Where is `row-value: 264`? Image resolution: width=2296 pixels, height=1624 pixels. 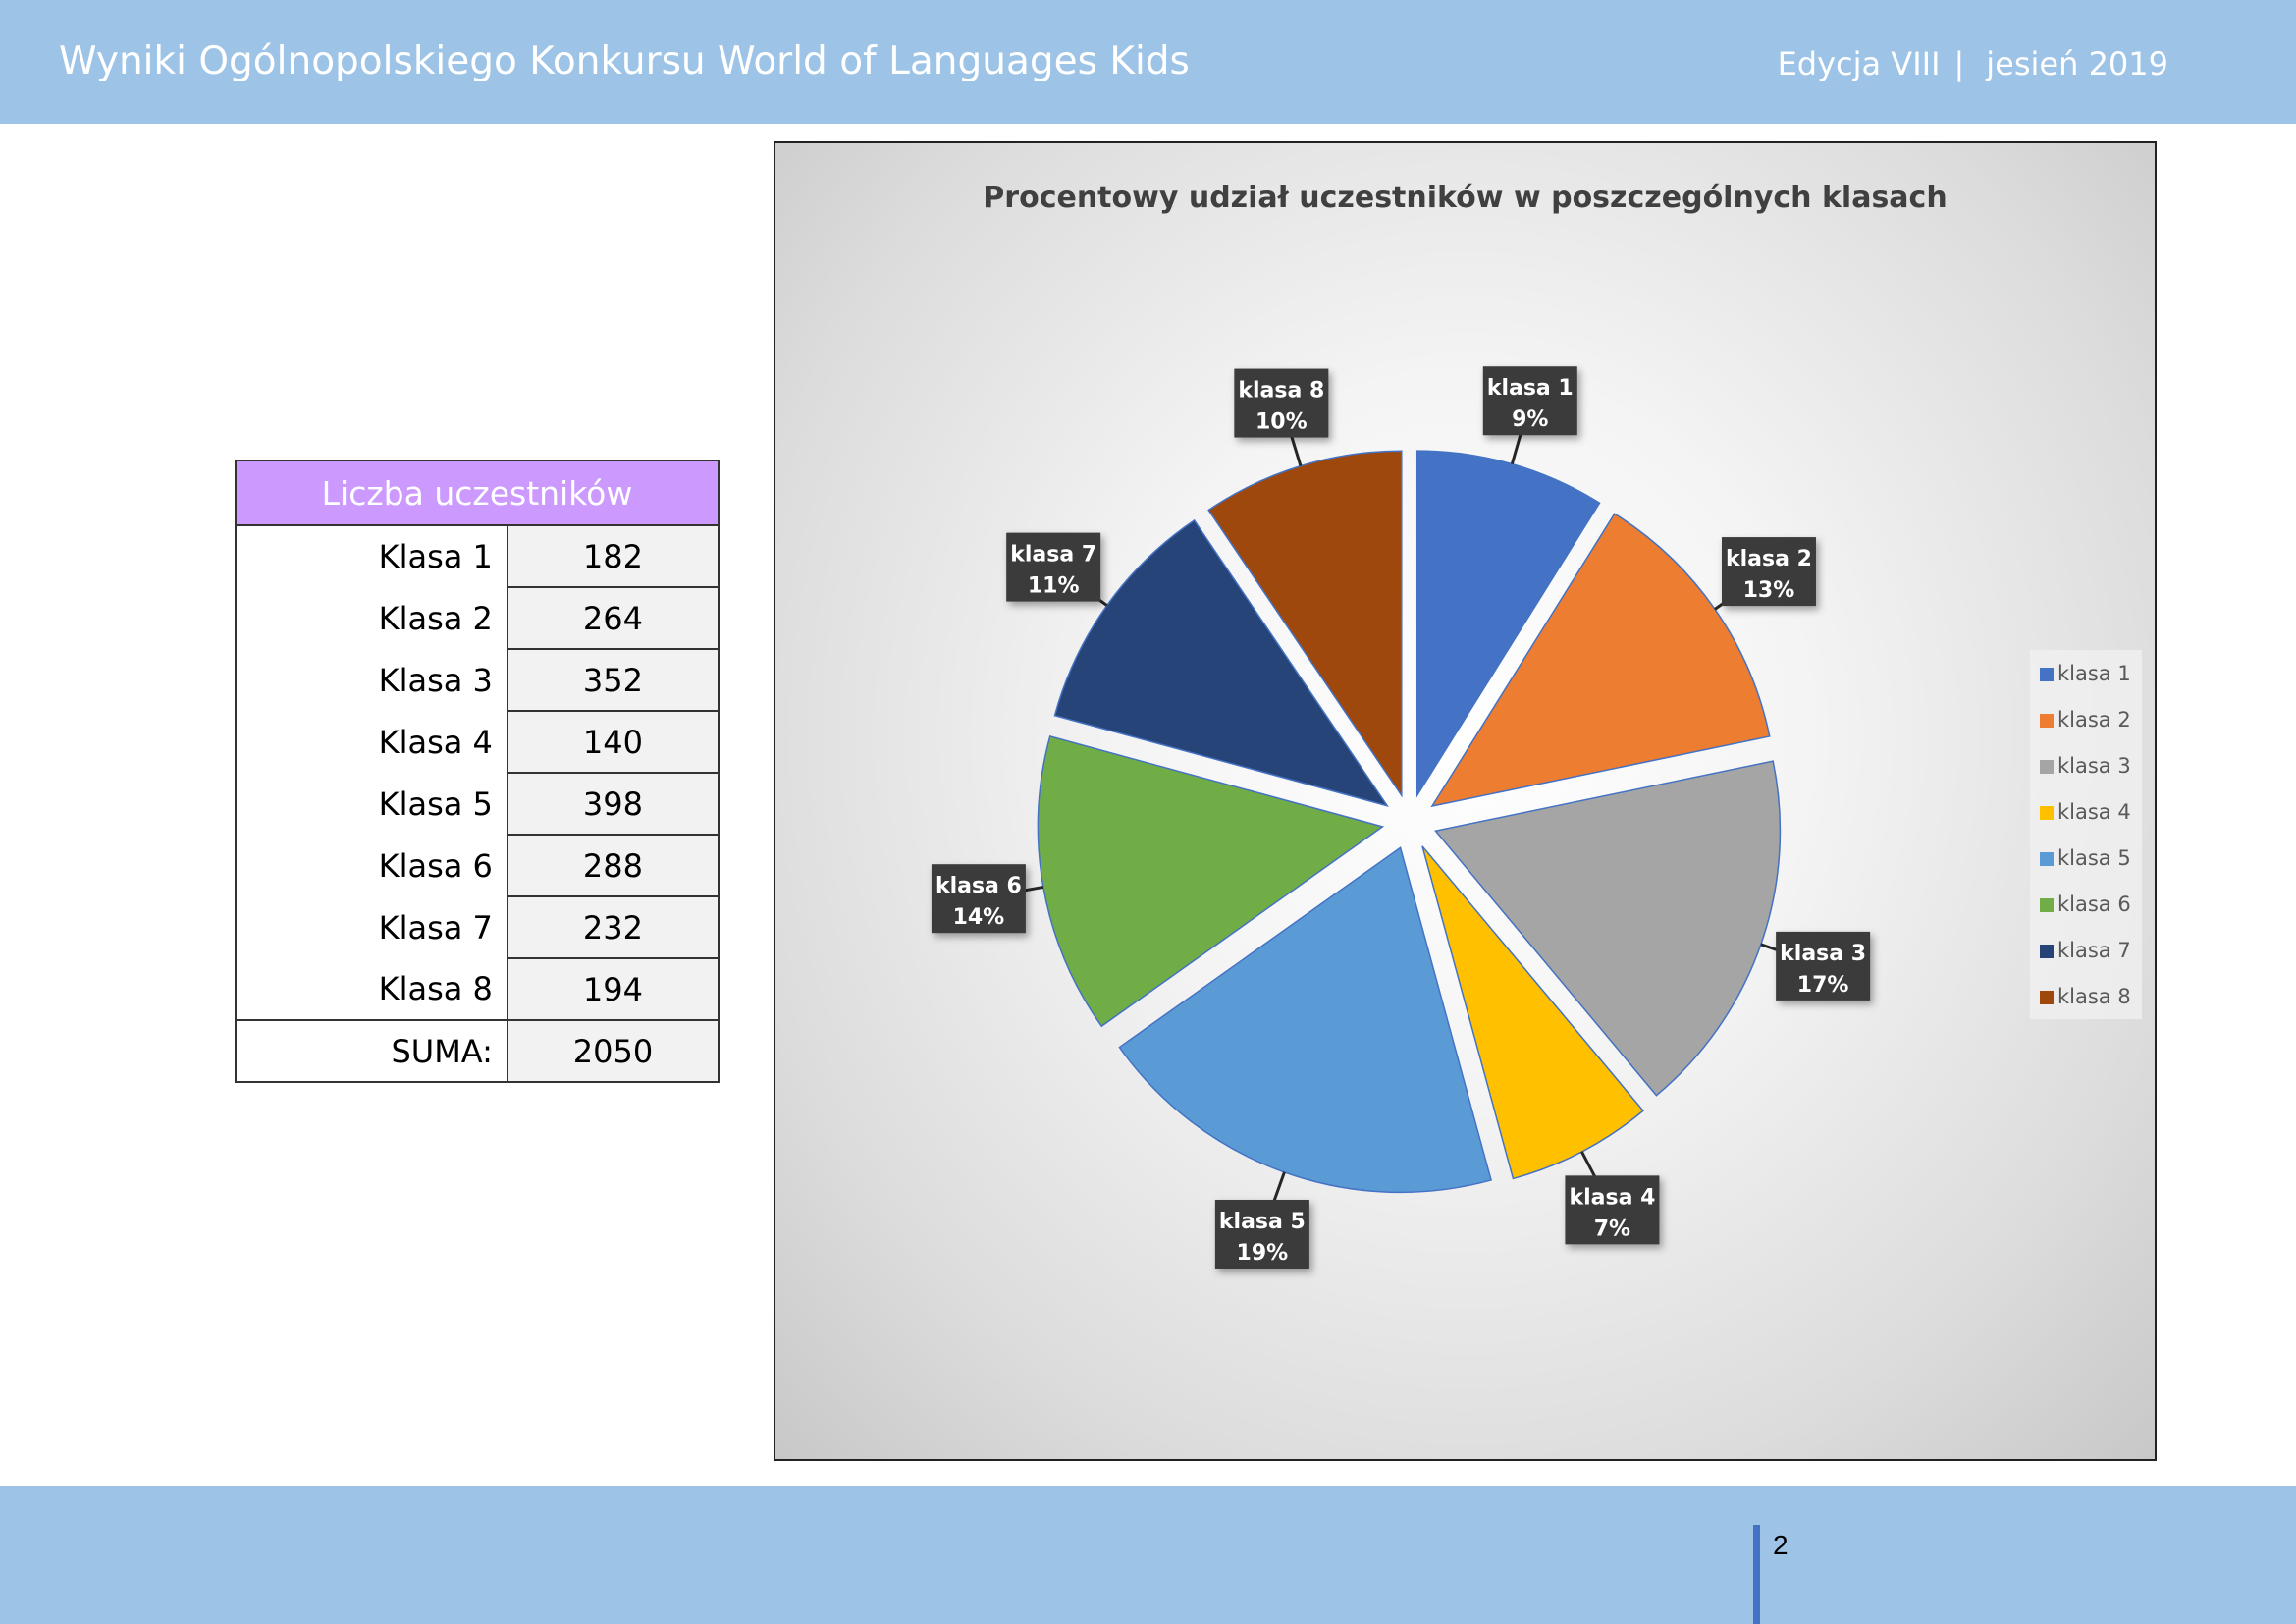 row-value: 264 is located at coordinates (613, 618).